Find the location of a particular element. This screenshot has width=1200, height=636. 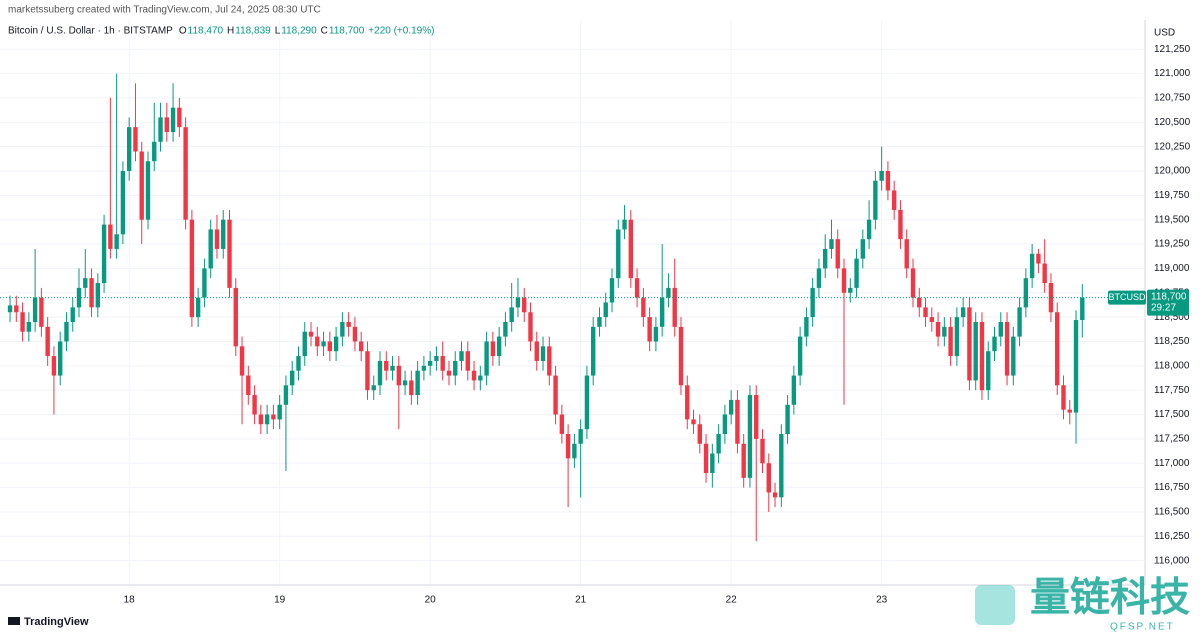

price-tag-bg is located at coordinates (1168, 302).